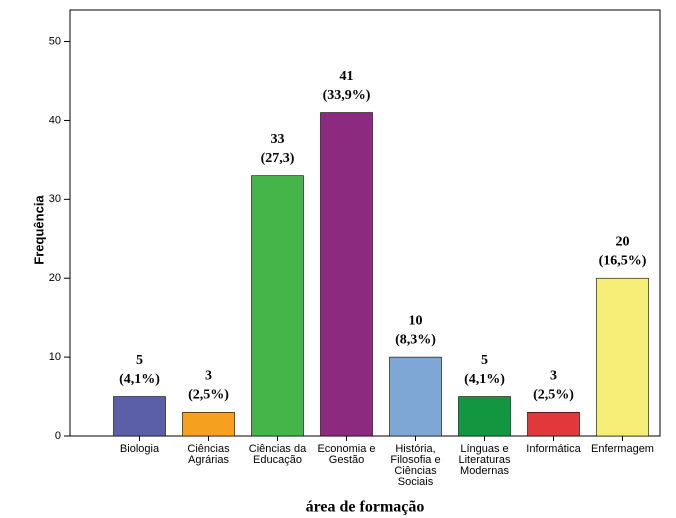  What do you see at coordinates (278, 139) in the screenshot?
I see `value-label: 33` at bounding box center [278, 139].